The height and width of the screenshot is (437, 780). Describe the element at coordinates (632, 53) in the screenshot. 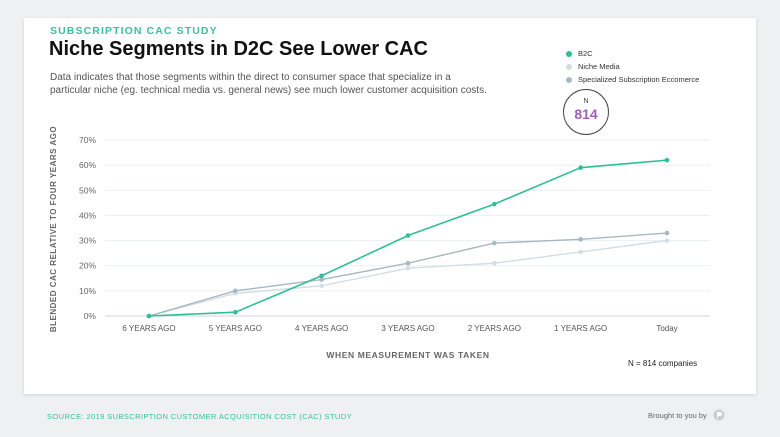

I see `legend-item-b2c: B2C` at that location.